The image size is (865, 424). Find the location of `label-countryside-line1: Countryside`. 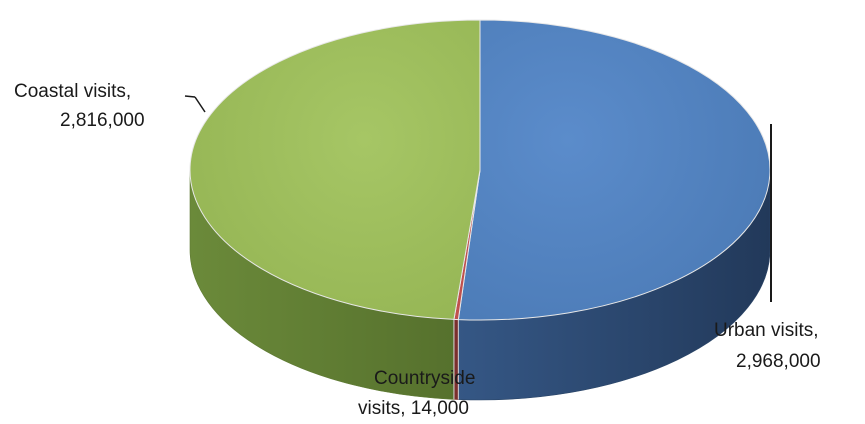

label-countryside-line1: Countryside is located at coordinates (424, 378).